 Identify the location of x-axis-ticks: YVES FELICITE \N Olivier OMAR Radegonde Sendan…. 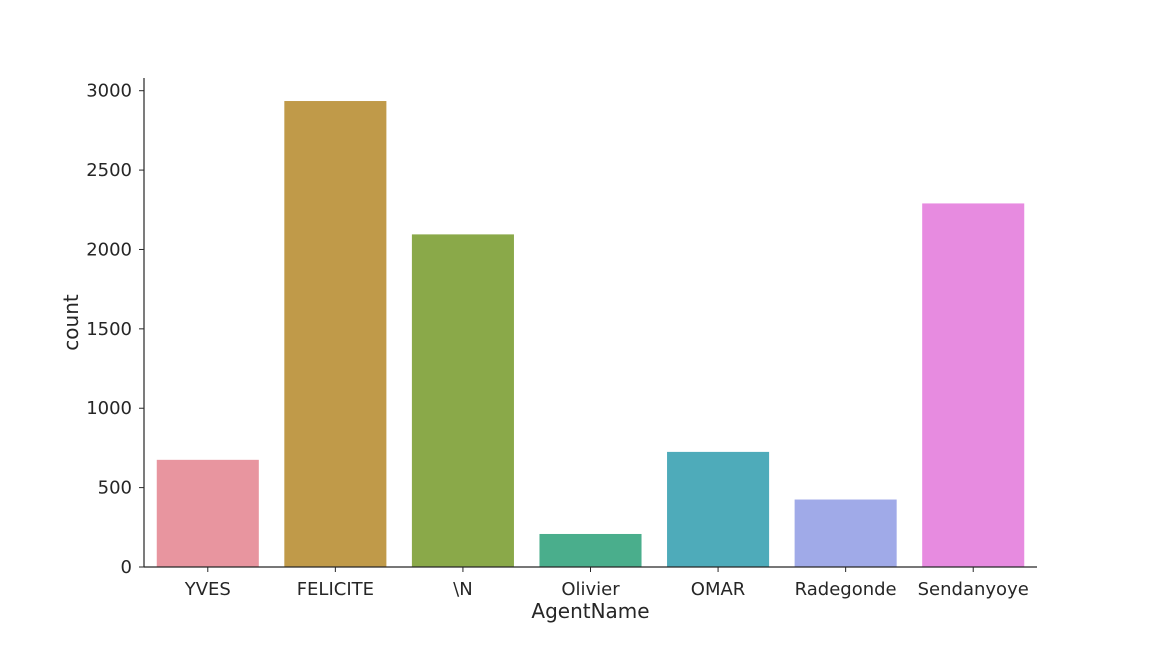
(606, 583).